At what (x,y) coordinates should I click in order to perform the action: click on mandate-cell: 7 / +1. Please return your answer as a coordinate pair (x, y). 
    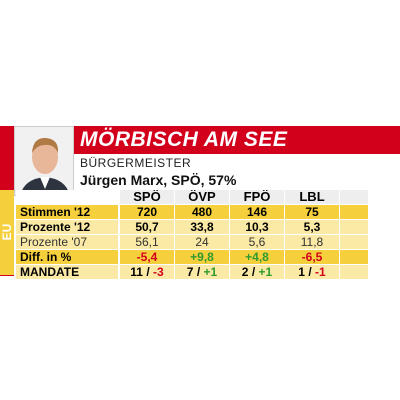
    Looking at the image, I should click on (202, 272).